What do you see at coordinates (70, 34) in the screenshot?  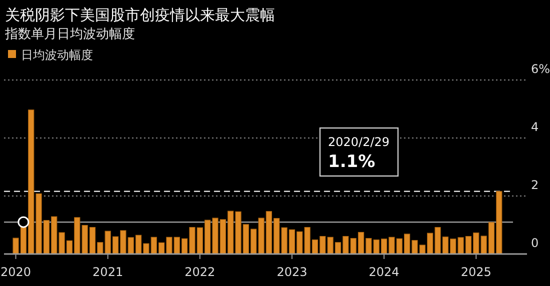 I see `subtitle: 指数单月日均波动幅度` at bounding box center [70, 34].